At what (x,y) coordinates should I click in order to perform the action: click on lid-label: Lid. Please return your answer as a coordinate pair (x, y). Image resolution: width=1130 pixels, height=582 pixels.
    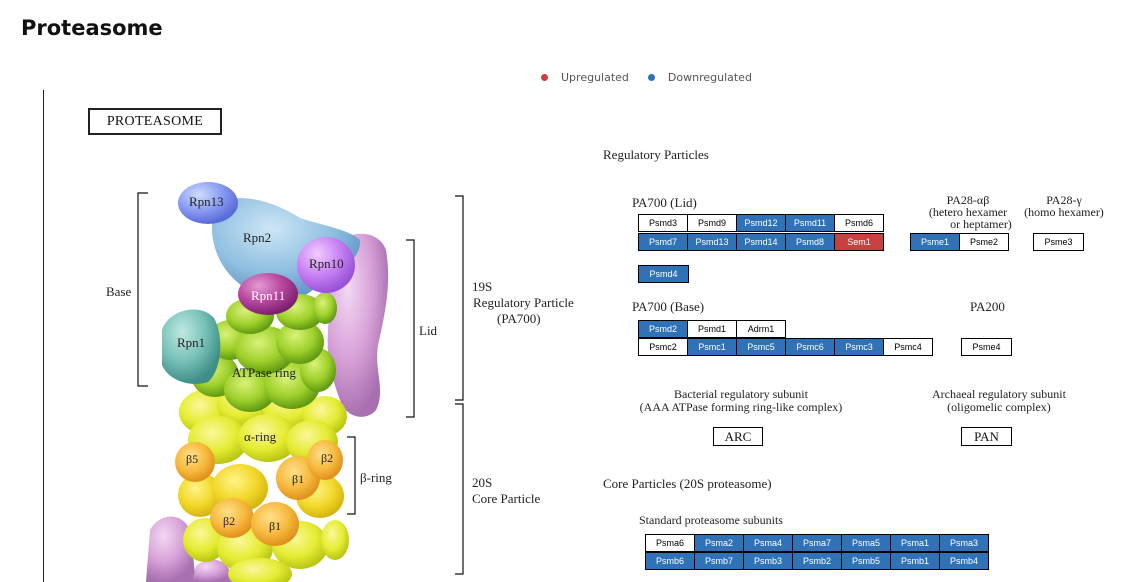
    Looking at the image, I should click on (428, 330).